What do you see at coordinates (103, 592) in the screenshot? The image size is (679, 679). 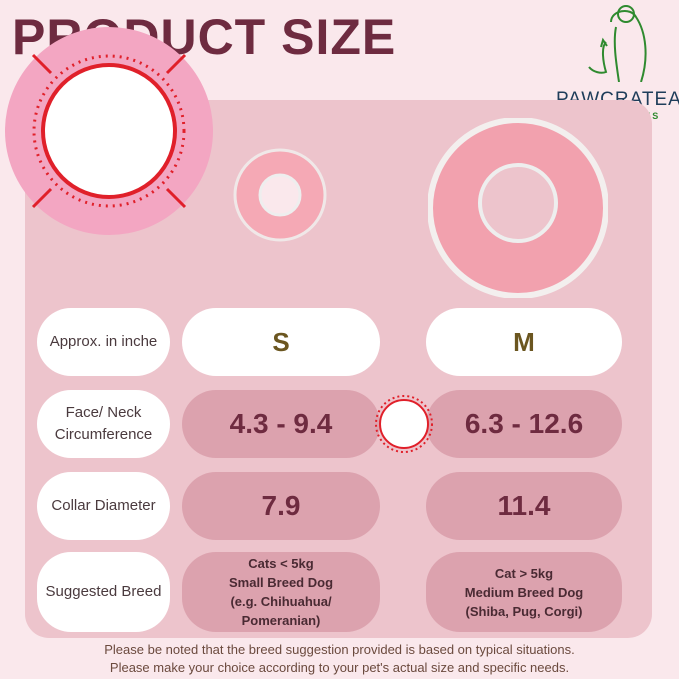 I see `row-label-breed: Suggested Breed` at bounding box center [103, 592].